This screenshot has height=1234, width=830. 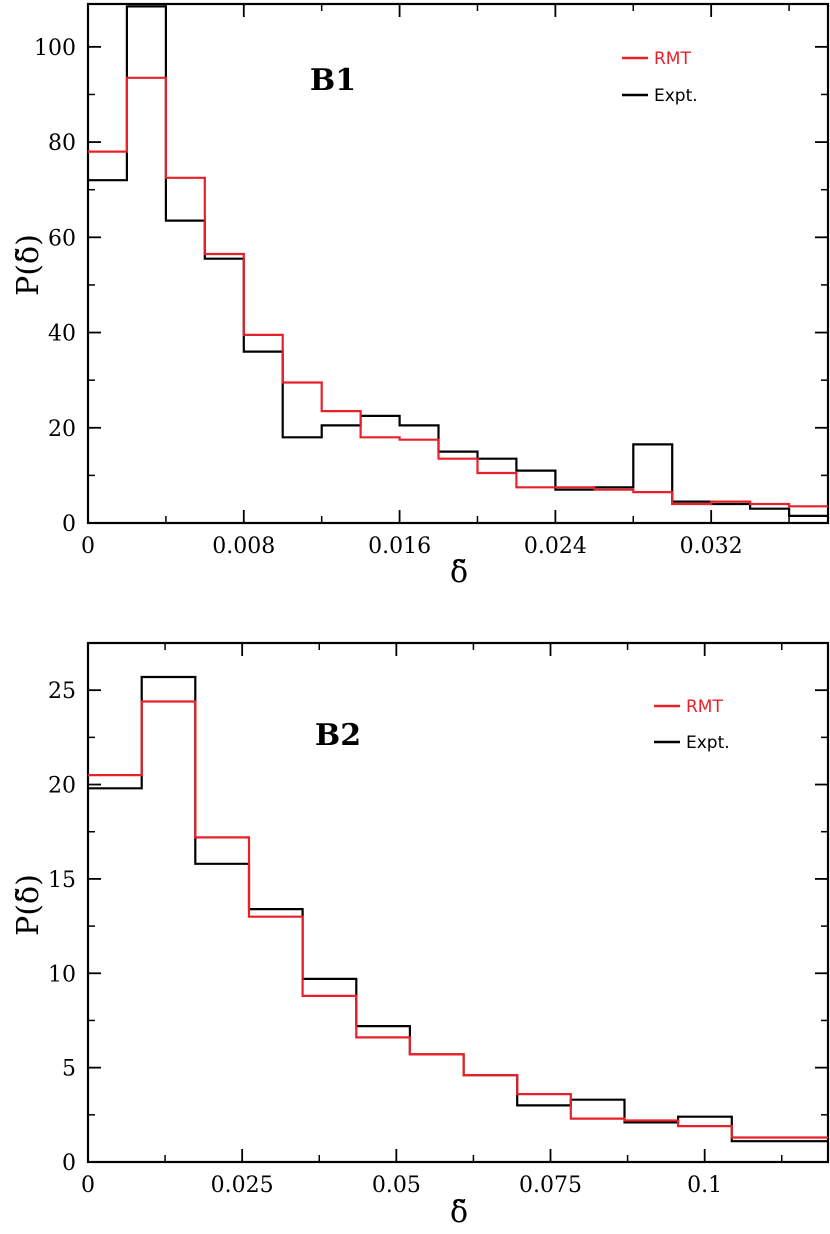 I want to click on y-tick-labels: 0 5 10 15 20 25, so click(x=62, y=927).